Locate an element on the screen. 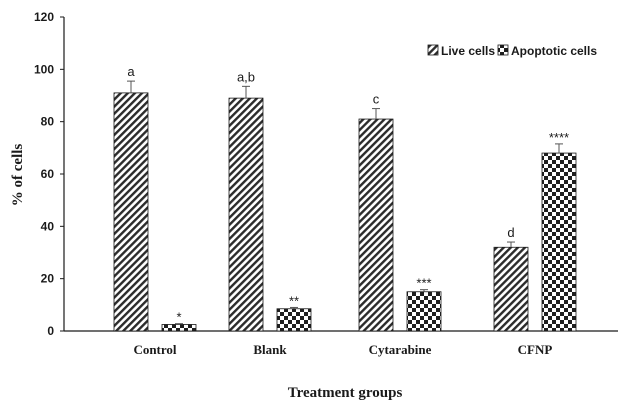 The image size is (633, 402). bar-annotation-apoptotic-cells: *** is located at coordinates (423, 283).